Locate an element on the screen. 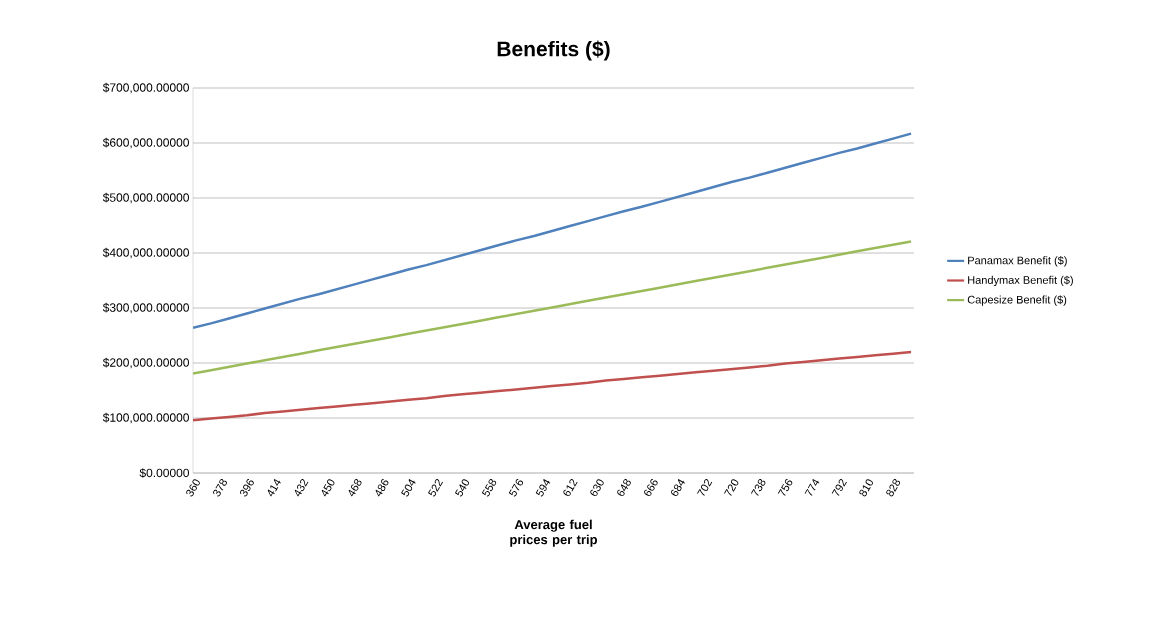 This screenshot has width=1151, height=625. x-tick-label: 630 is located at coordinates (597, 488).